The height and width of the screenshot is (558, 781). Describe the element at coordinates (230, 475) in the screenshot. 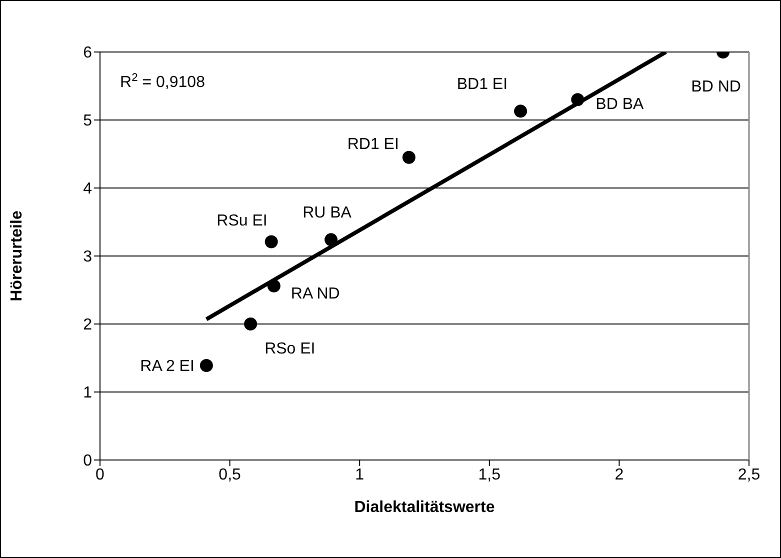

I see `x-tick-label: 0,5` at that location.